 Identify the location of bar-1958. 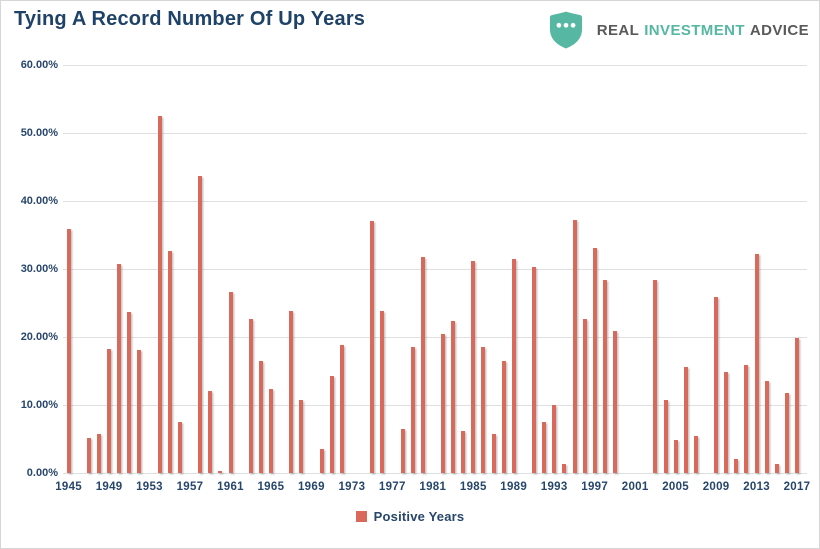
(200, 324).